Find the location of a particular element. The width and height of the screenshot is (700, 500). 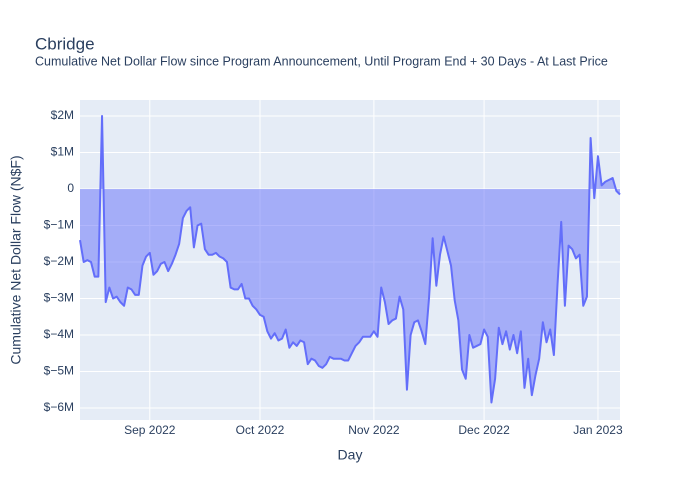

x-tick-label: Nov 2022 is located at coordinates (374, 430).